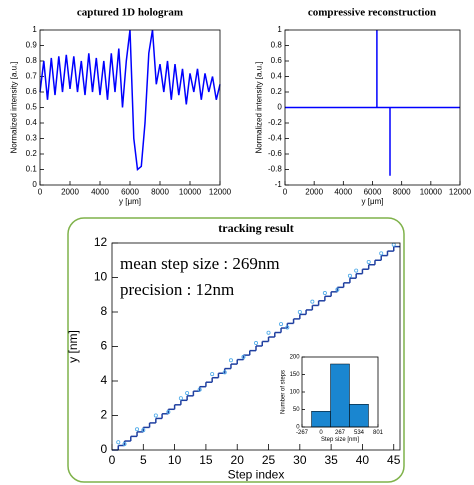 The image size is (474, 485). What do you see at coordinates (200, 263) in the screenshot?
I see `annotation: mean step size : 269nm` at bounding box center [200, 263].